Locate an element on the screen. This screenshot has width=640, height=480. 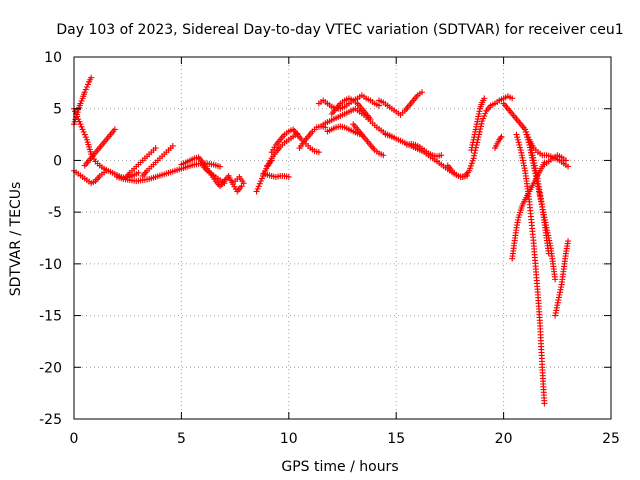
y-tick-label: 10 is located at coordinates (53, 58).